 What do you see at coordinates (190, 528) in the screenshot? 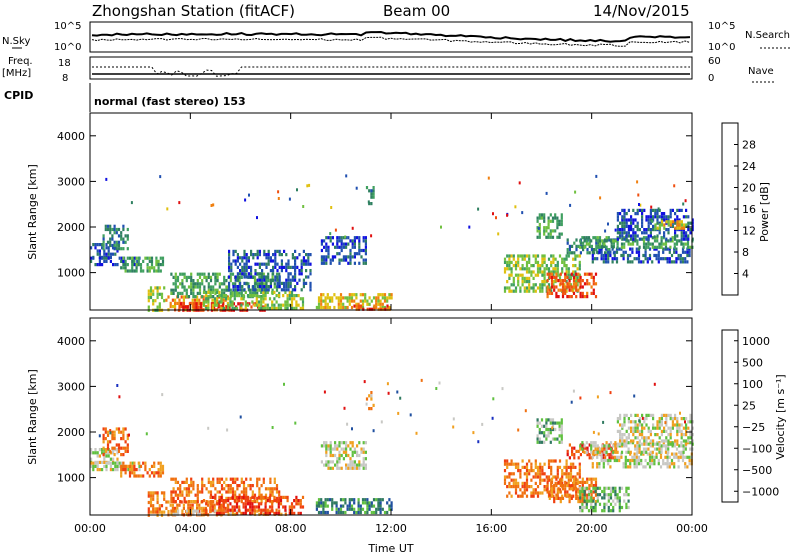
I see `velocity-xtick-label: 04:00` at bounding box center [190, 528].